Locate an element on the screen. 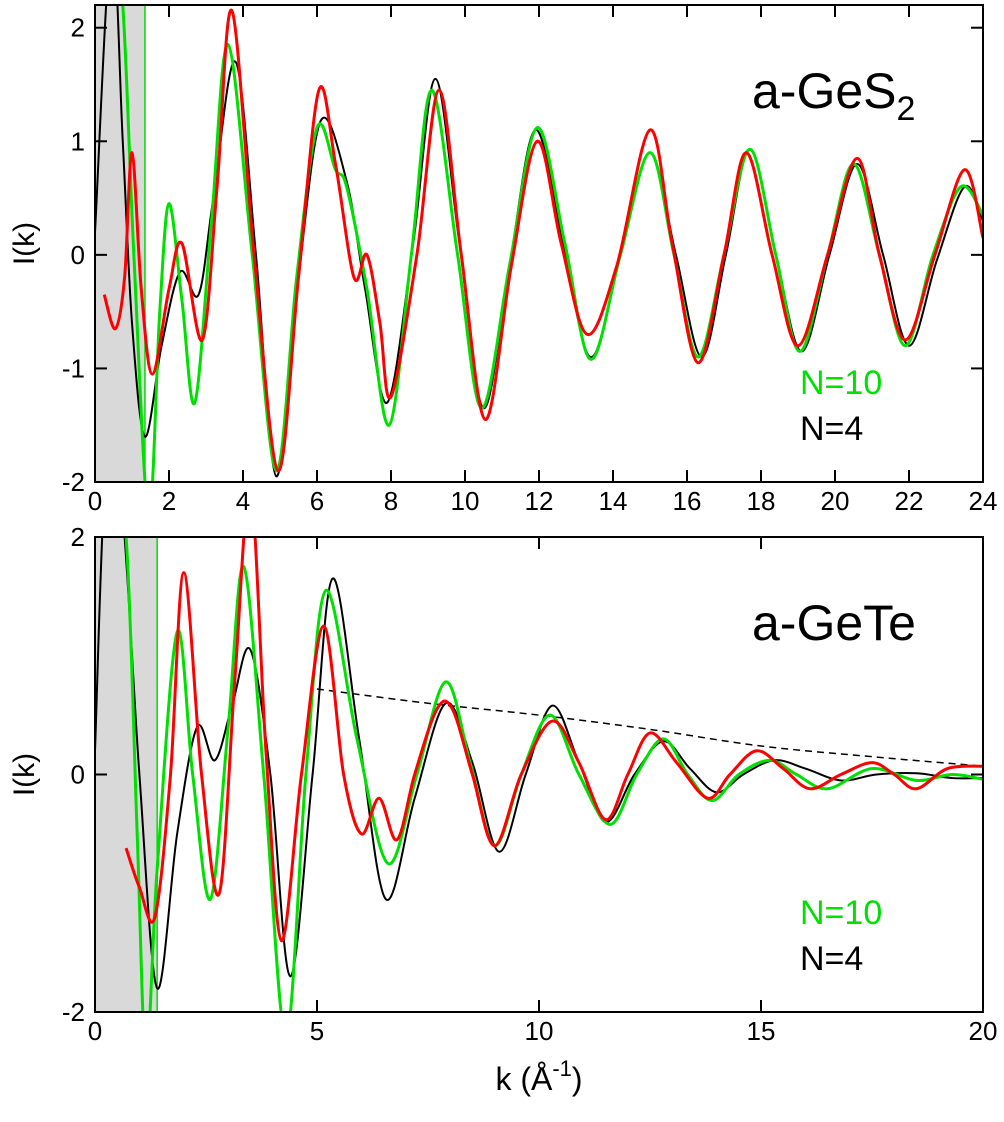  annotation: a-GeTe is located at coordinates (834, 623).